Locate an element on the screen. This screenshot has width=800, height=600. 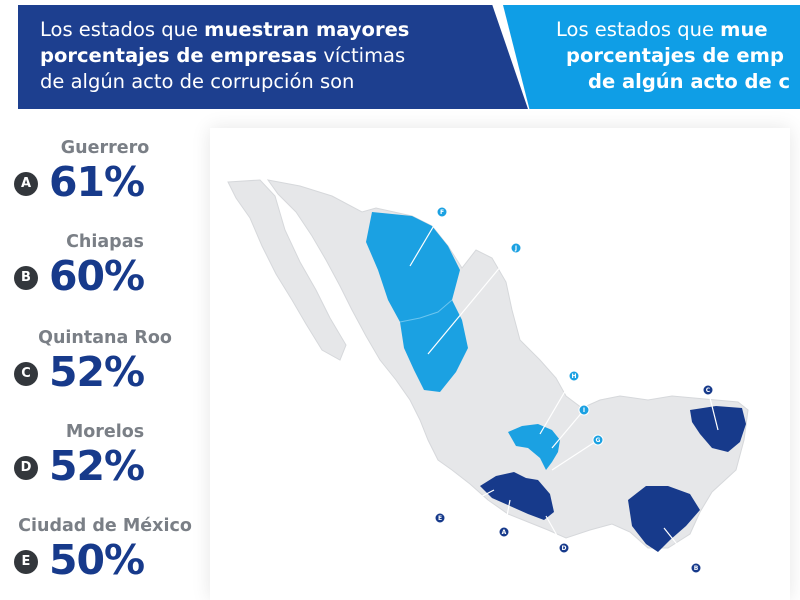
header-left-panel is located at coordinates (273, 57).